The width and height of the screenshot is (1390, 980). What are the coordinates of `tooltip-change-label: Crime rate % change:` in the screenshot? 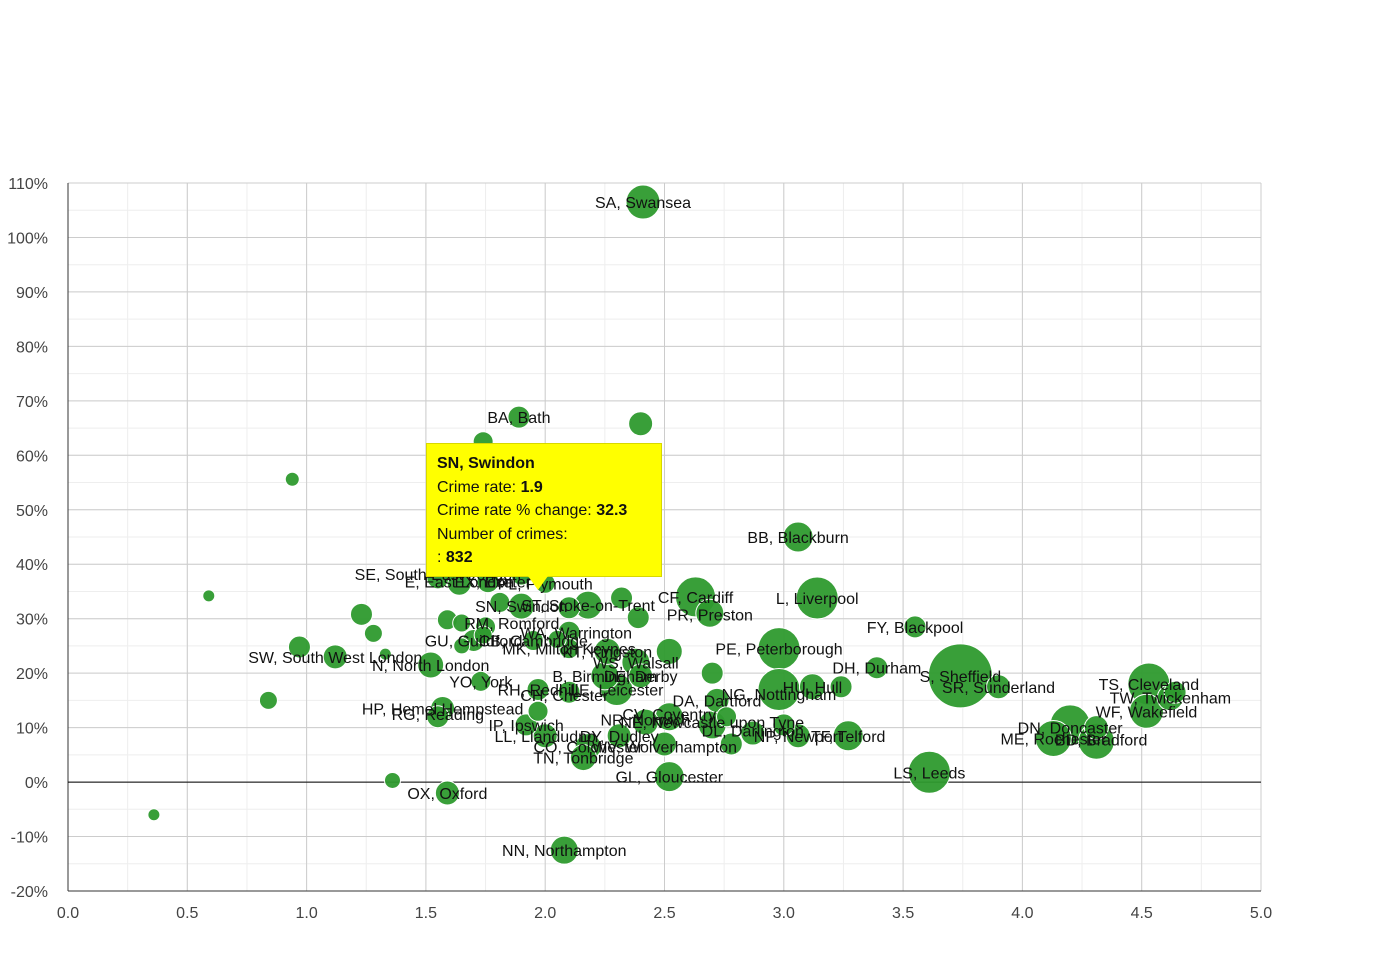 It's located at (517, 510).